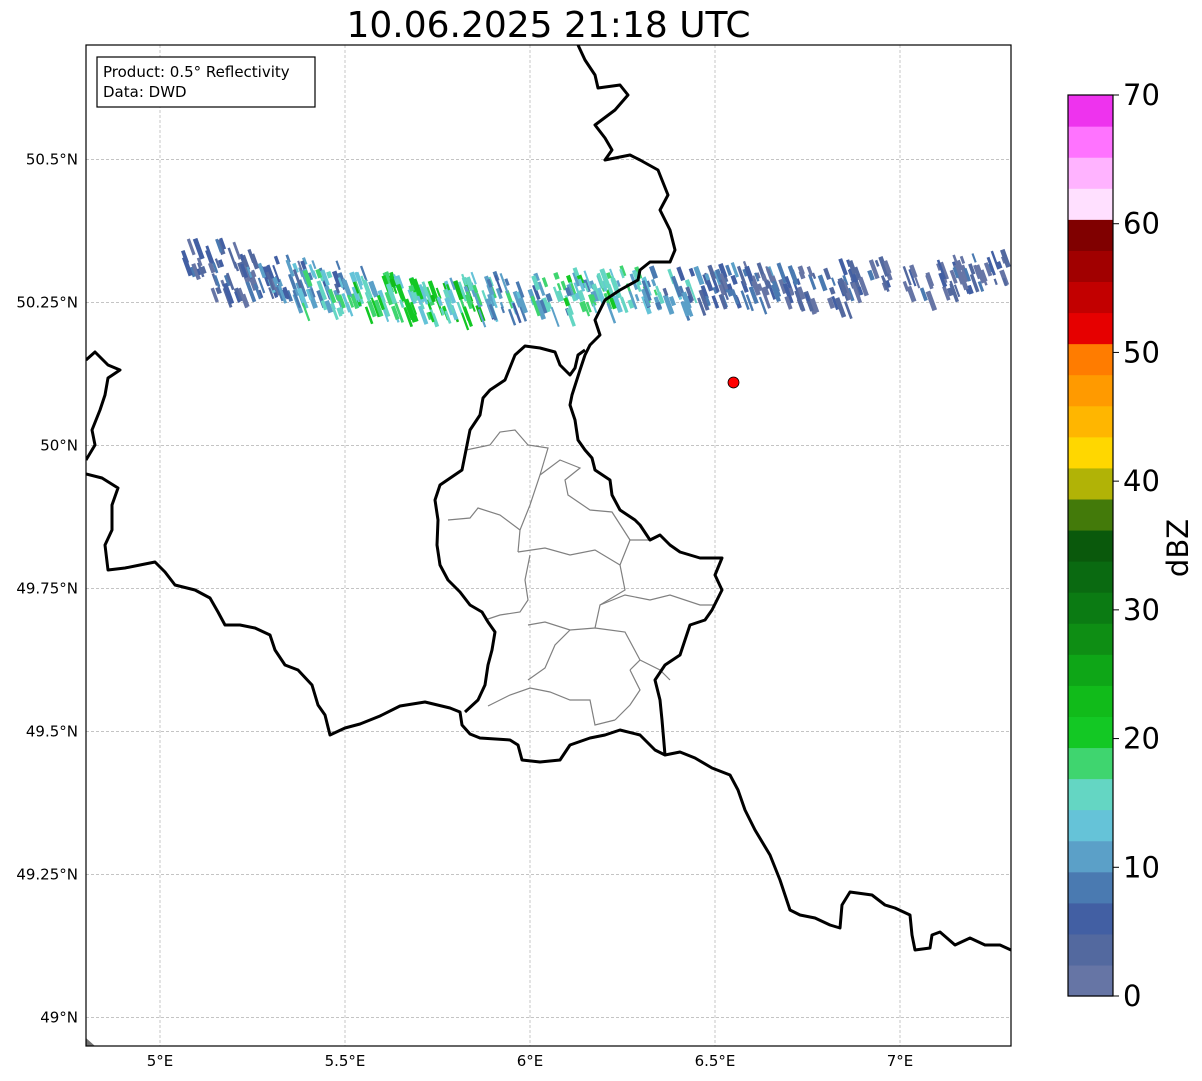 This screenshot has height=1081, width=1202. I want to click on country-border-line, so click(646, 400).